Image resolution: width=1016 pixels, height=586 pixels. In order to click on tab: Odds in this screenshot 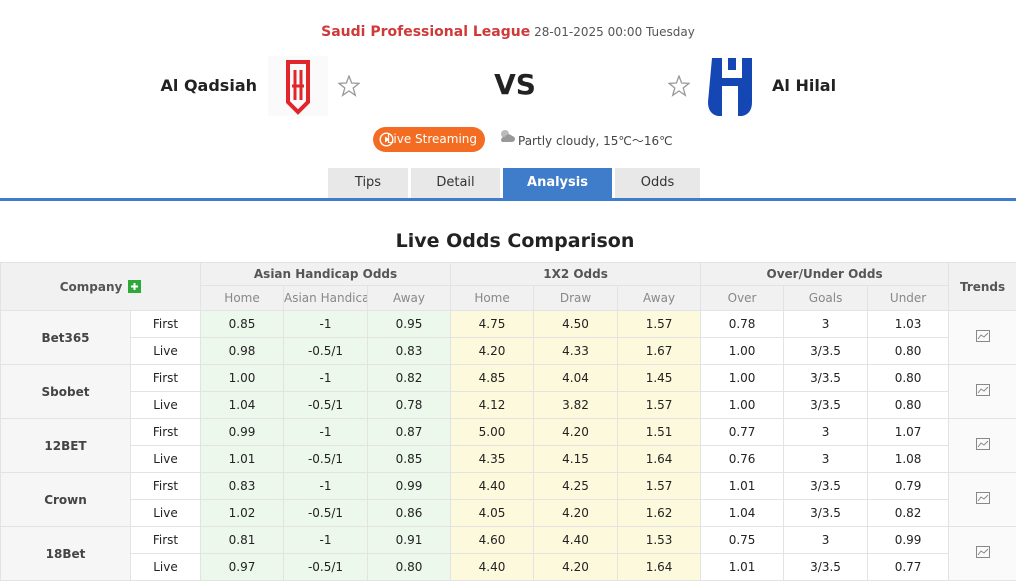, I will do `click(657, 183)`.